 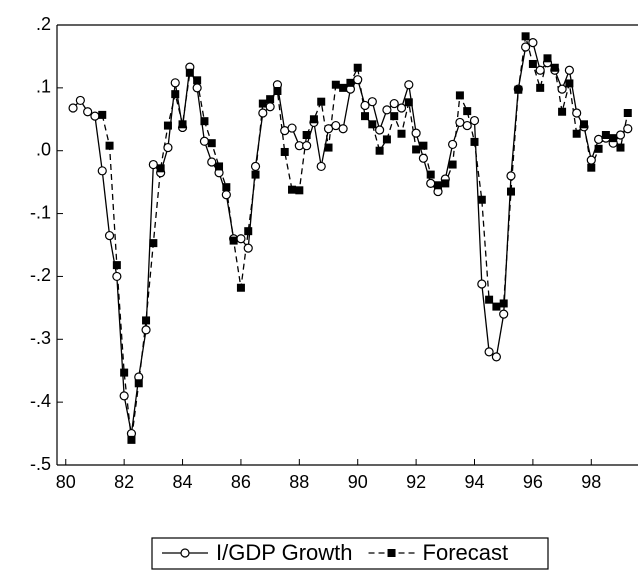 What do you see at coordinates (124, 482) in the screenshot?
I see `x-tick-label: 82` at bounding box center [124, 482].